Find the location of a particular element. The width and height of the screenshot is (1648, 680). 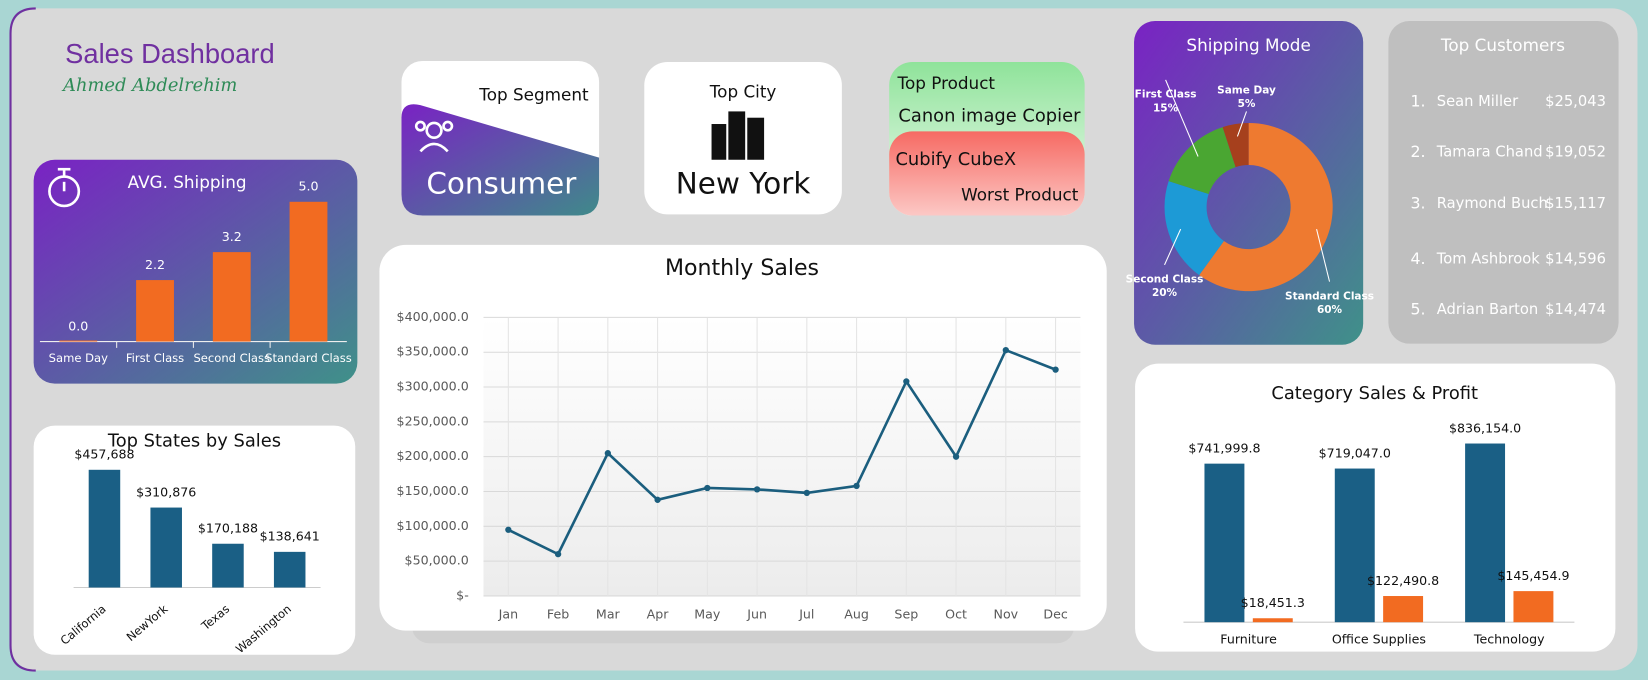

customer-rank: 1. is located at coordinates (1417, 100).